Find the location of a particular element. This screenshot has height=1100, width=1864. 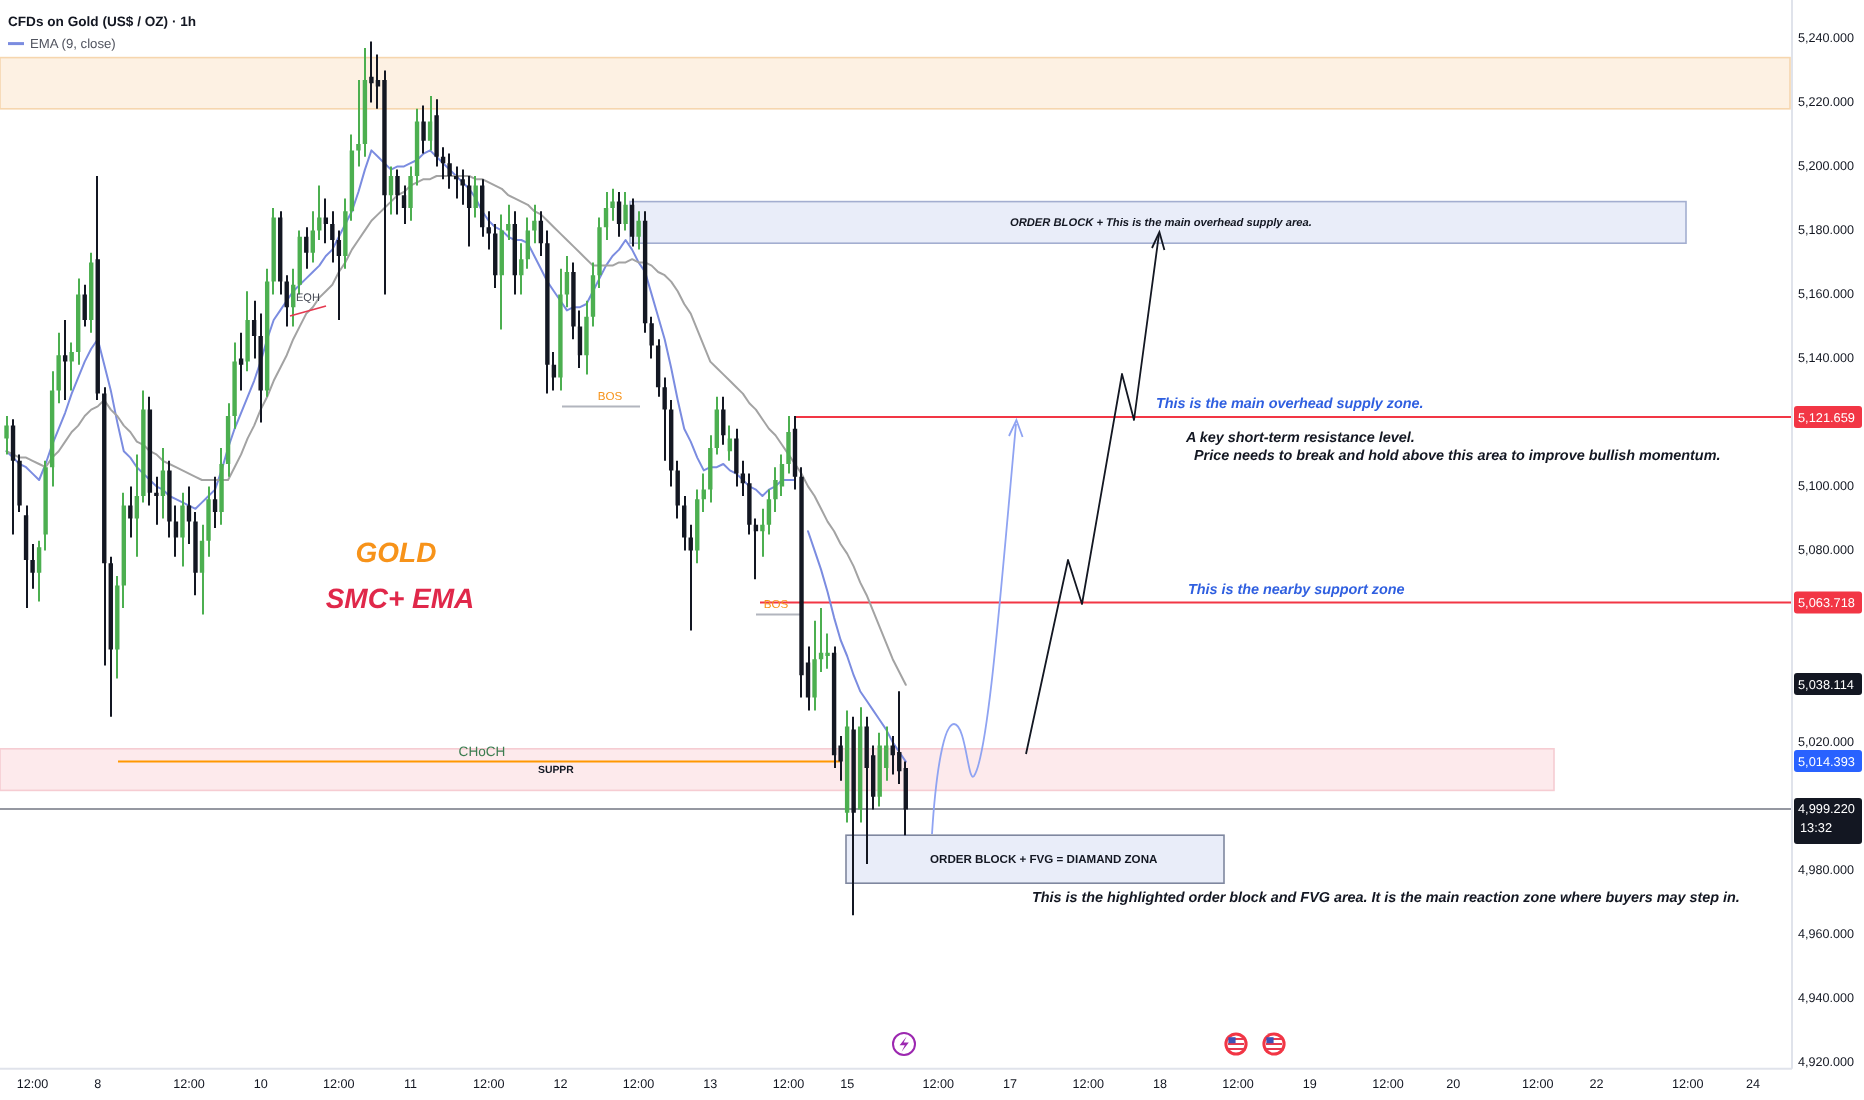

annotation: GOLD is located at coordinates (396, 552).